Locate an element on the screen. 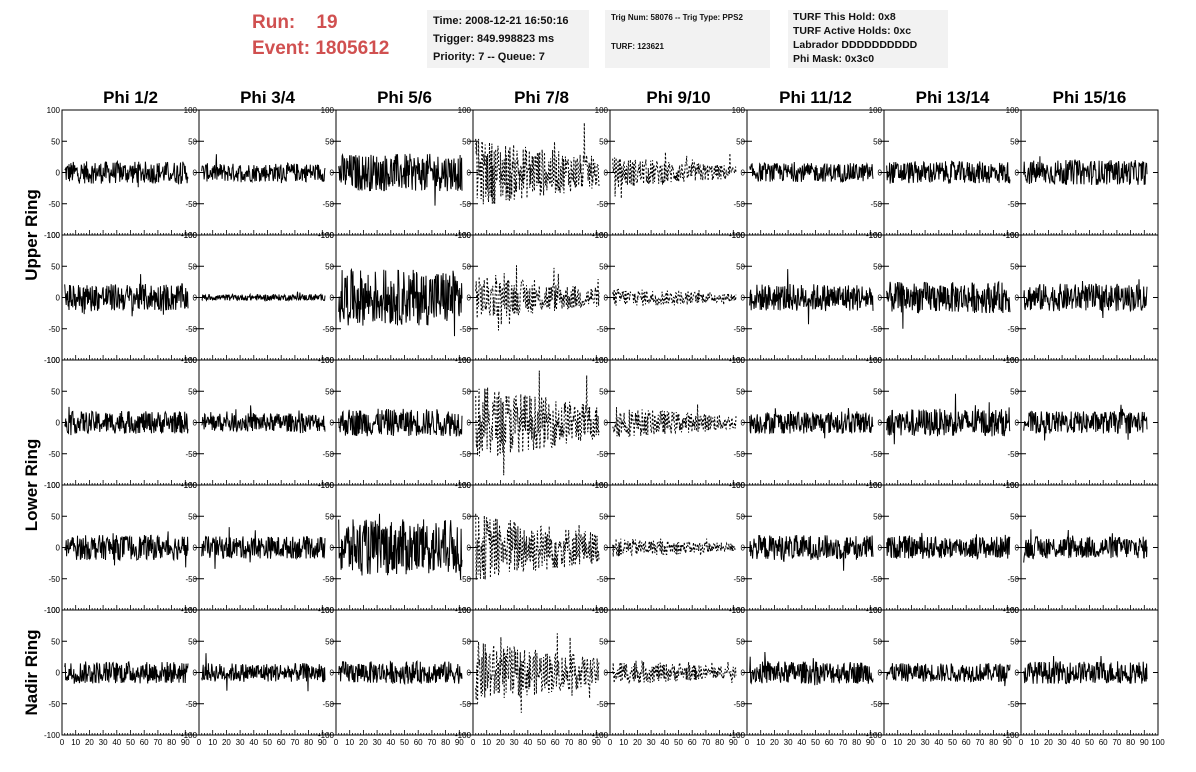 The height and width of the screenshot is (772, 1196). turf-active-holds-text: TURF Active Holds: 0xc is located at coordinates (852, 31).